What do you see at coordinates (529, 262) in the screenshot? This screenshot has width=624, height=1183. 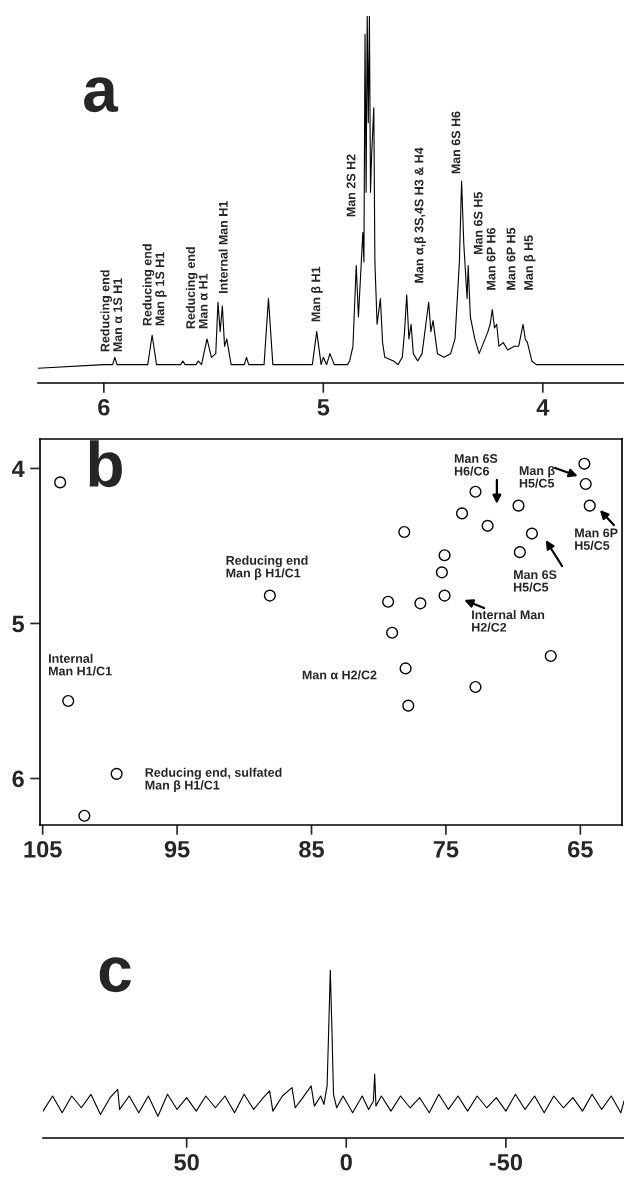 I see `annotation: Man β H5` at bounding box center [529, 262].